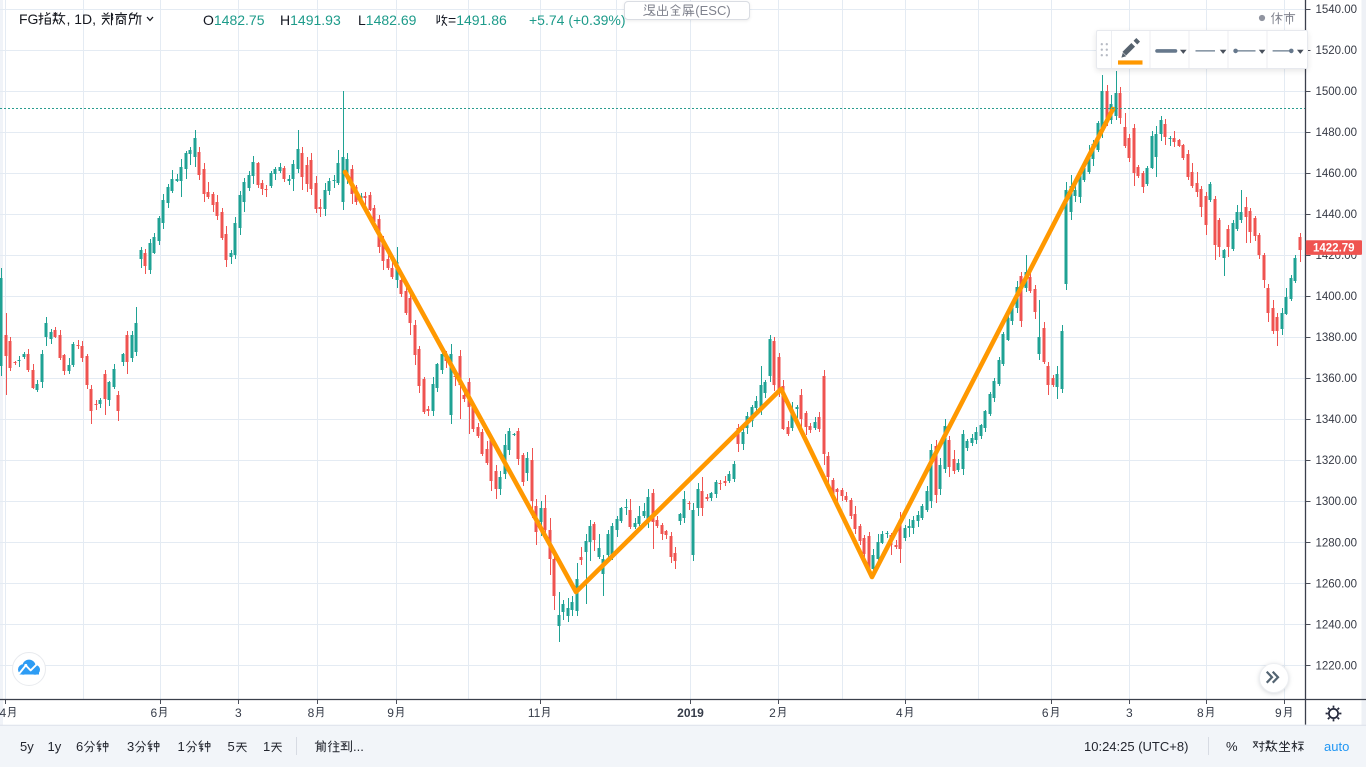 This screenshot has height=767, width=1366. What do you see at coordinates (1337, 420) in the screenshot?
I see `svg-text: 1340.00` at bounding box center [1337, 420].